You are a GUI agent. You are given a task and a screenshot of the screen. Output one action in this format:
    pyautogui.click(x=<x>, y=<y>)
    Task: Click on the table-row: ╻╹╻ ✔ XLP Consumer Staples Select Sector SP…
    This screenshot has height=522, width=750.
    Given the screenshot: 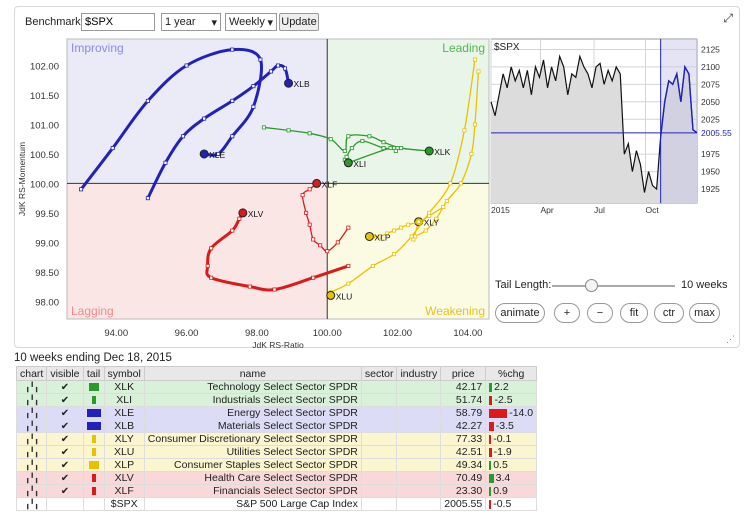 What is the action you would take?
    pyautogui.click(x=276, y=465)
    